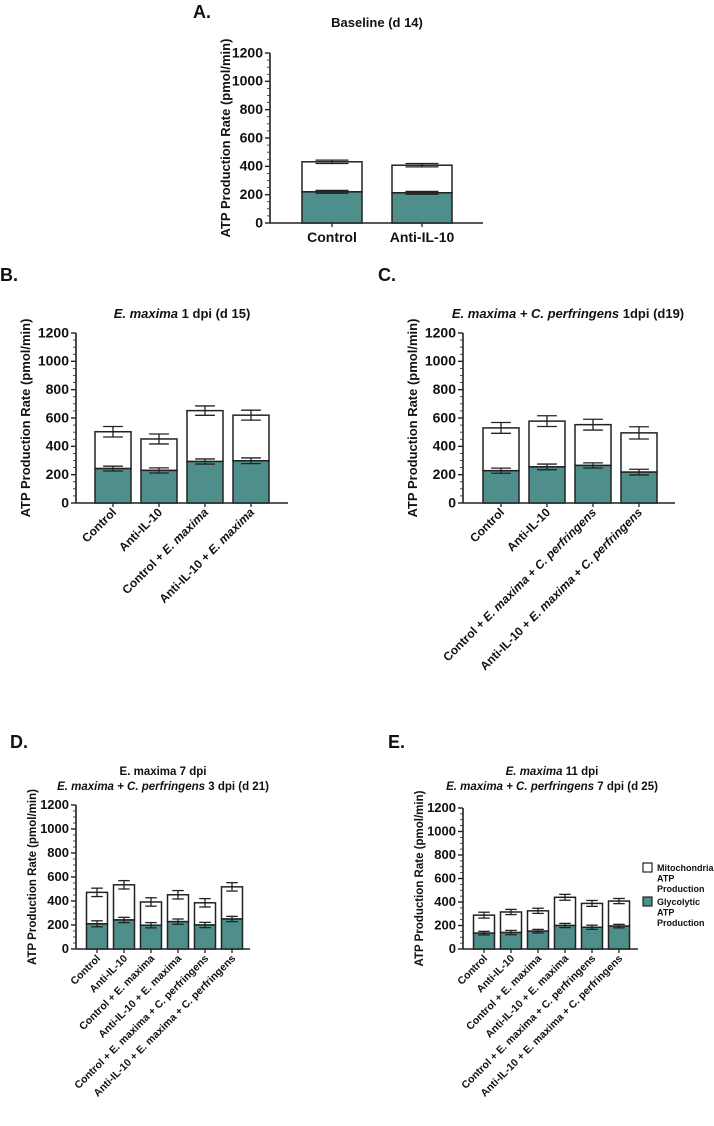 The height and width of the screenshot is (1126, 714). Describe the element at coordinates (685, 868) in the screenshot. I see `legend-label: Mitochondrial` at that location.